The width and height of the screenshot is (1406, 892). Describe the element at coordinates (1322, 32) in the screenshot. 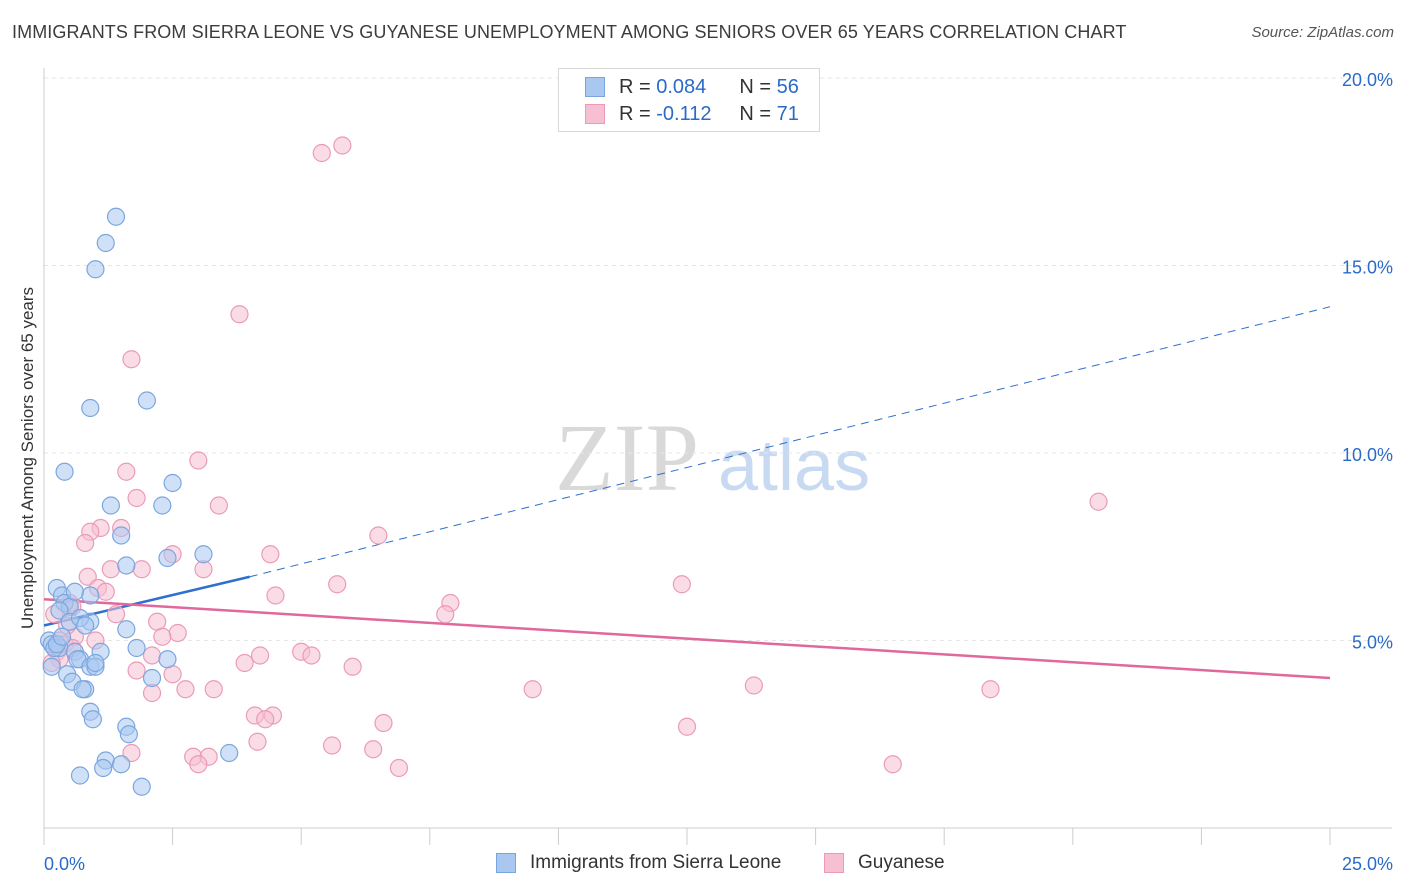

I see `source-label: Source: ZipAtlas.com` at that location.